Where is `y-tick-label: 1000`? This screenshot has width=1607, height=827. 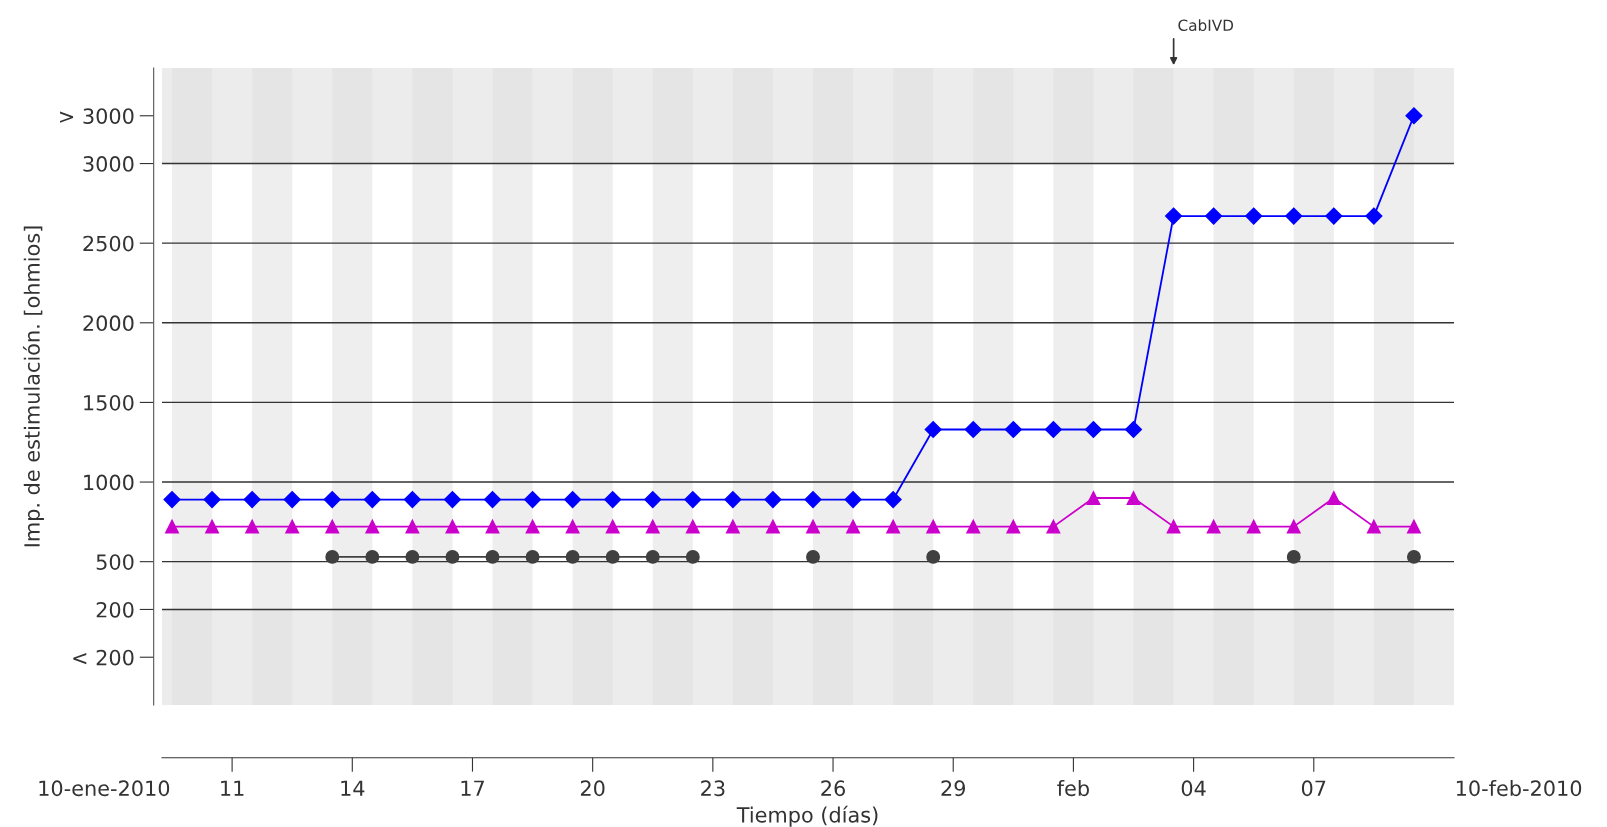 y-tick-label: 1000 is located at coordinates (109, 482).